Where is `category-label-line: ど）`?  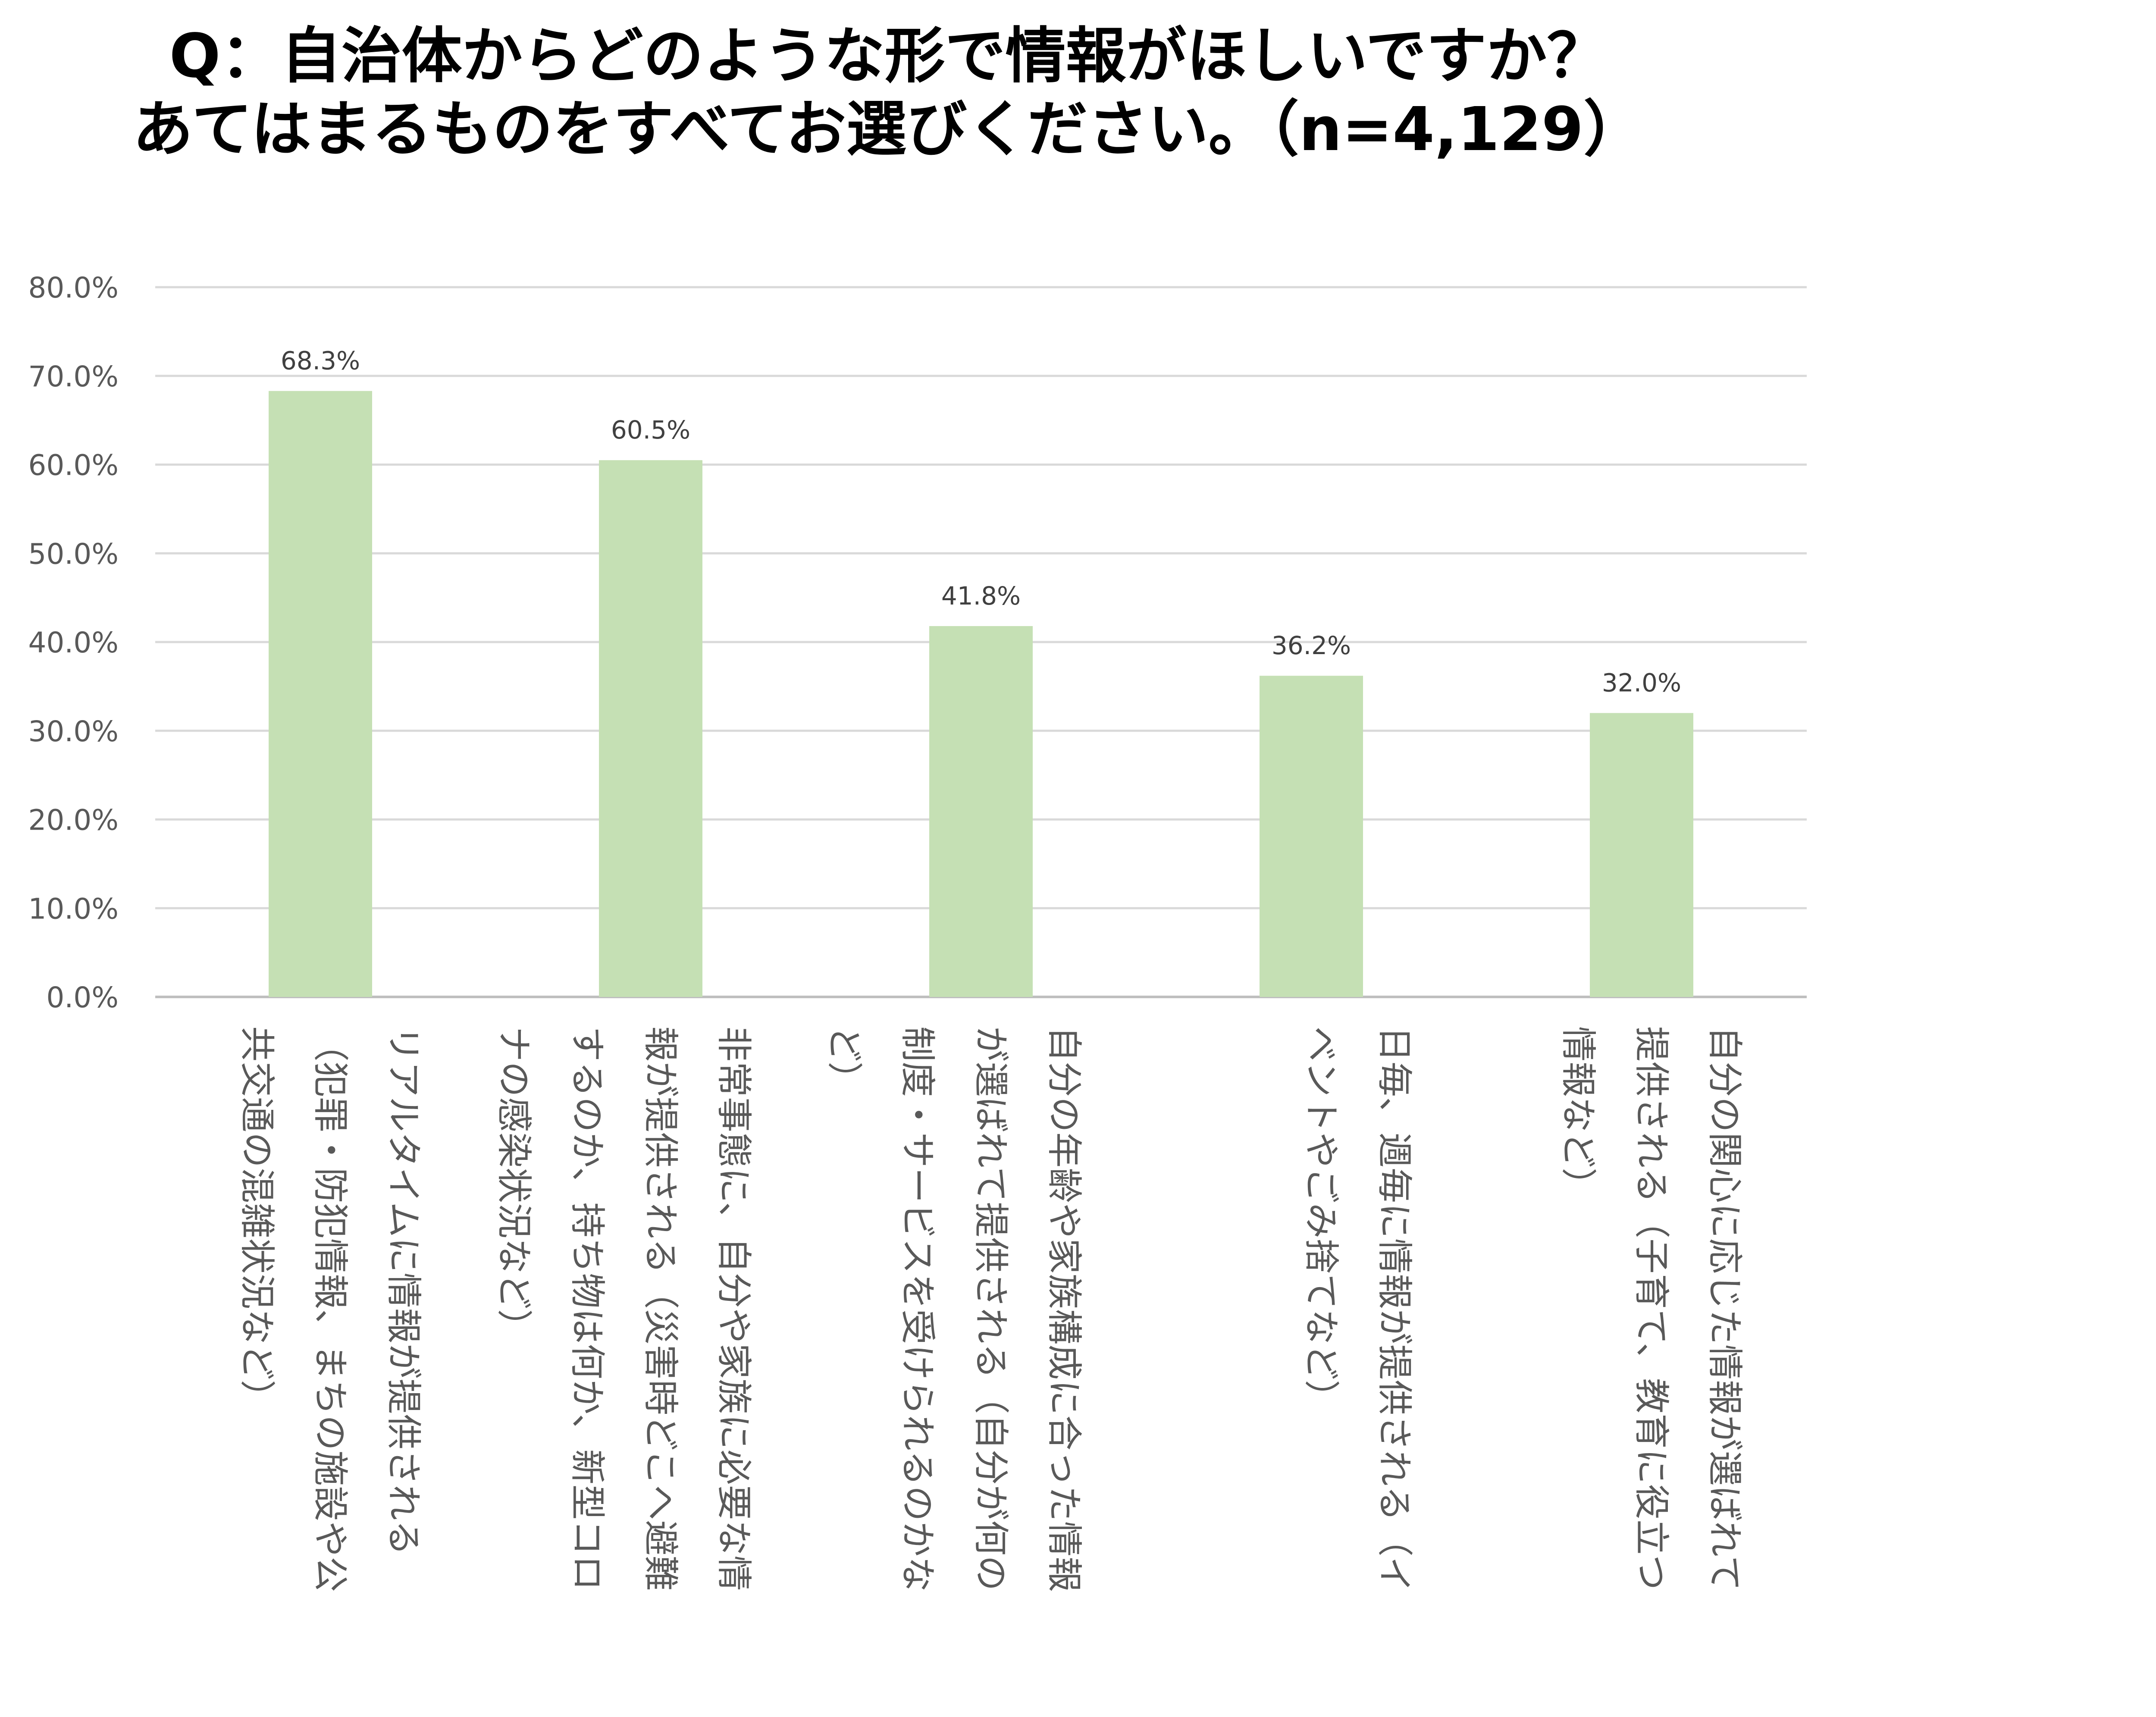 category-label-line: ど） is located at coordinates (844, 1061).